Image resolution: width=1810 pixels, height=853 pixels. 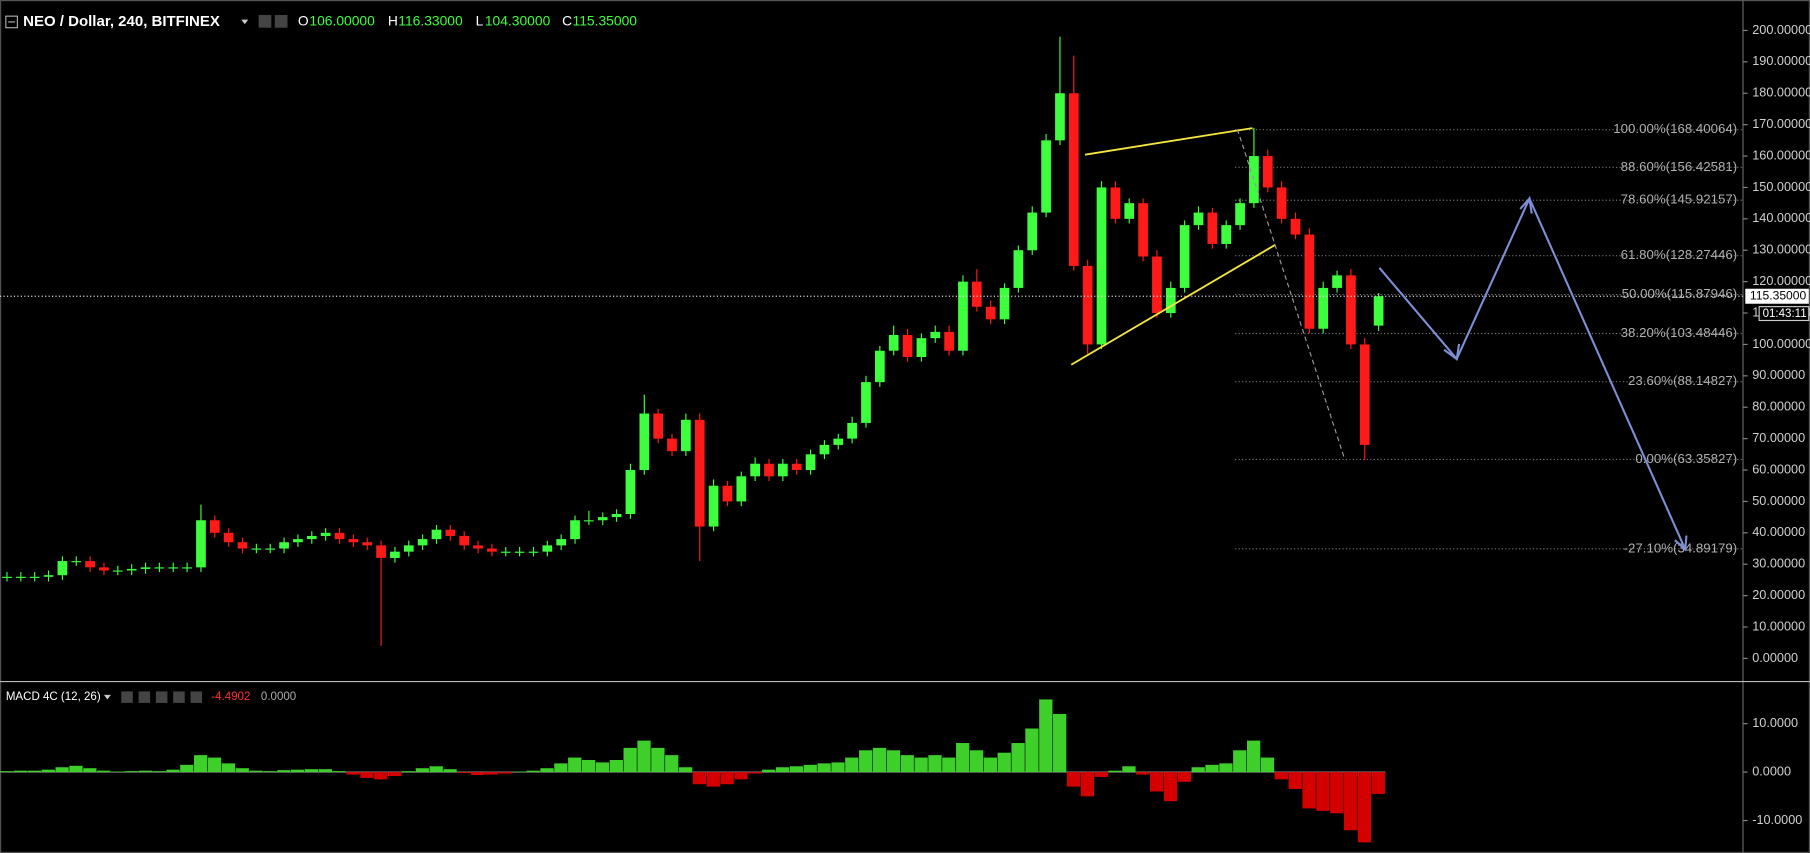 I want to click on y-tick-label: 100.00000, so click(x=1781, y=344).